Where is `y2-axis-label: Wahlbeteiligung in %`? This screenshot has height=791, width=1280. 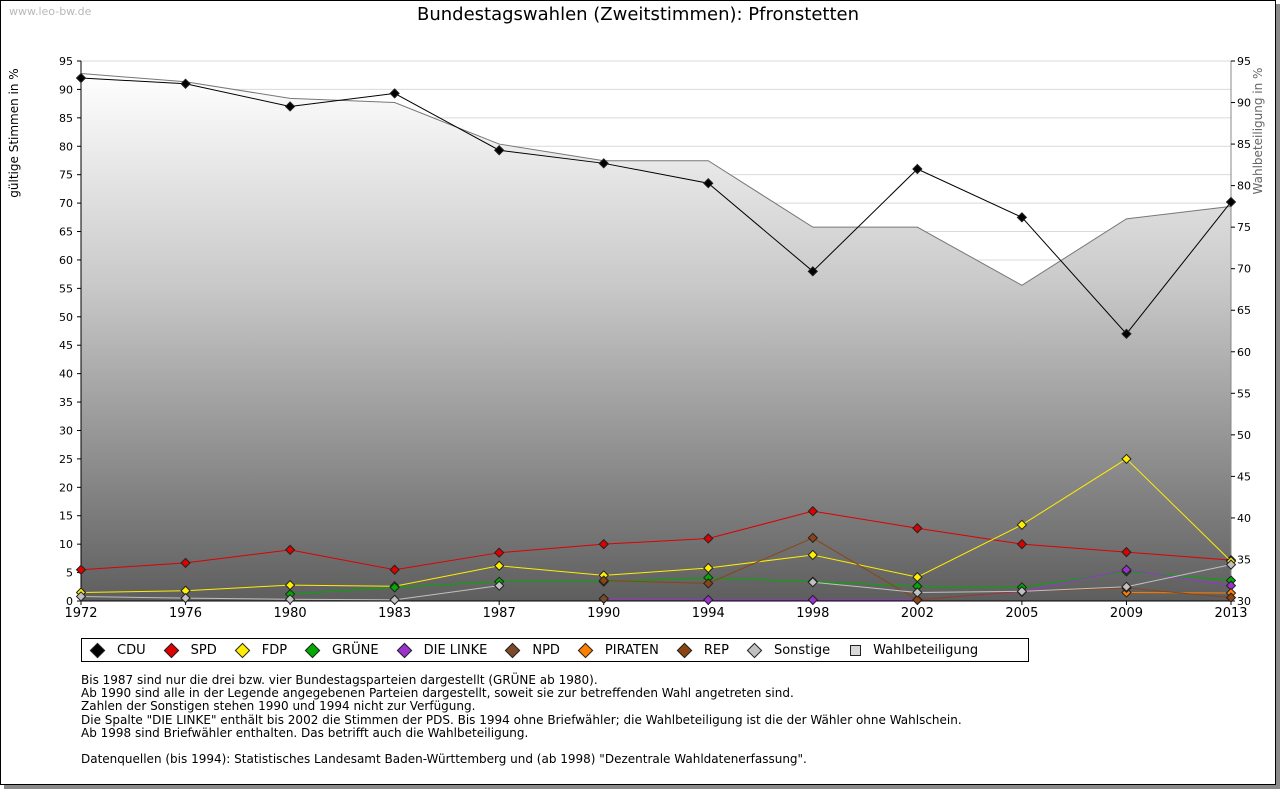 y2-axis-label: Wahlbeteiligung in % is located at coordinates (1258, 131).